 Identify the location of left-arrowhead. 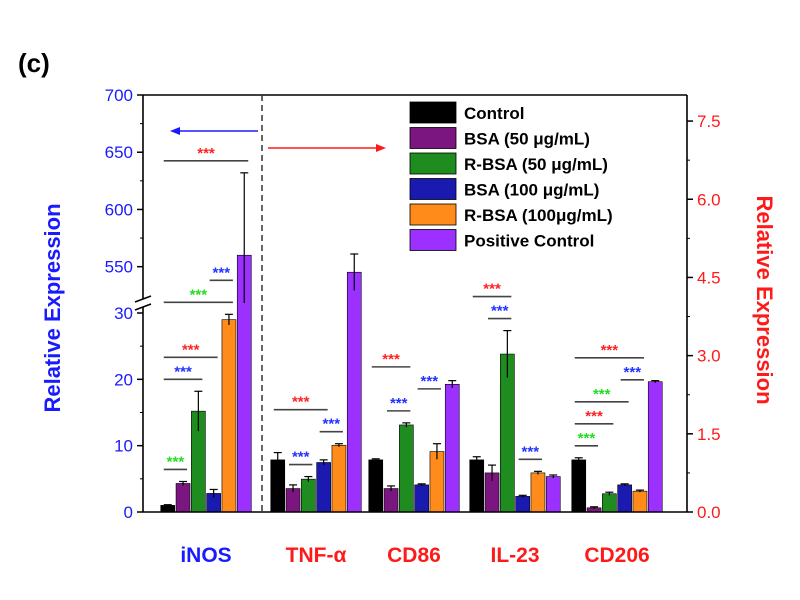
(175, 131).